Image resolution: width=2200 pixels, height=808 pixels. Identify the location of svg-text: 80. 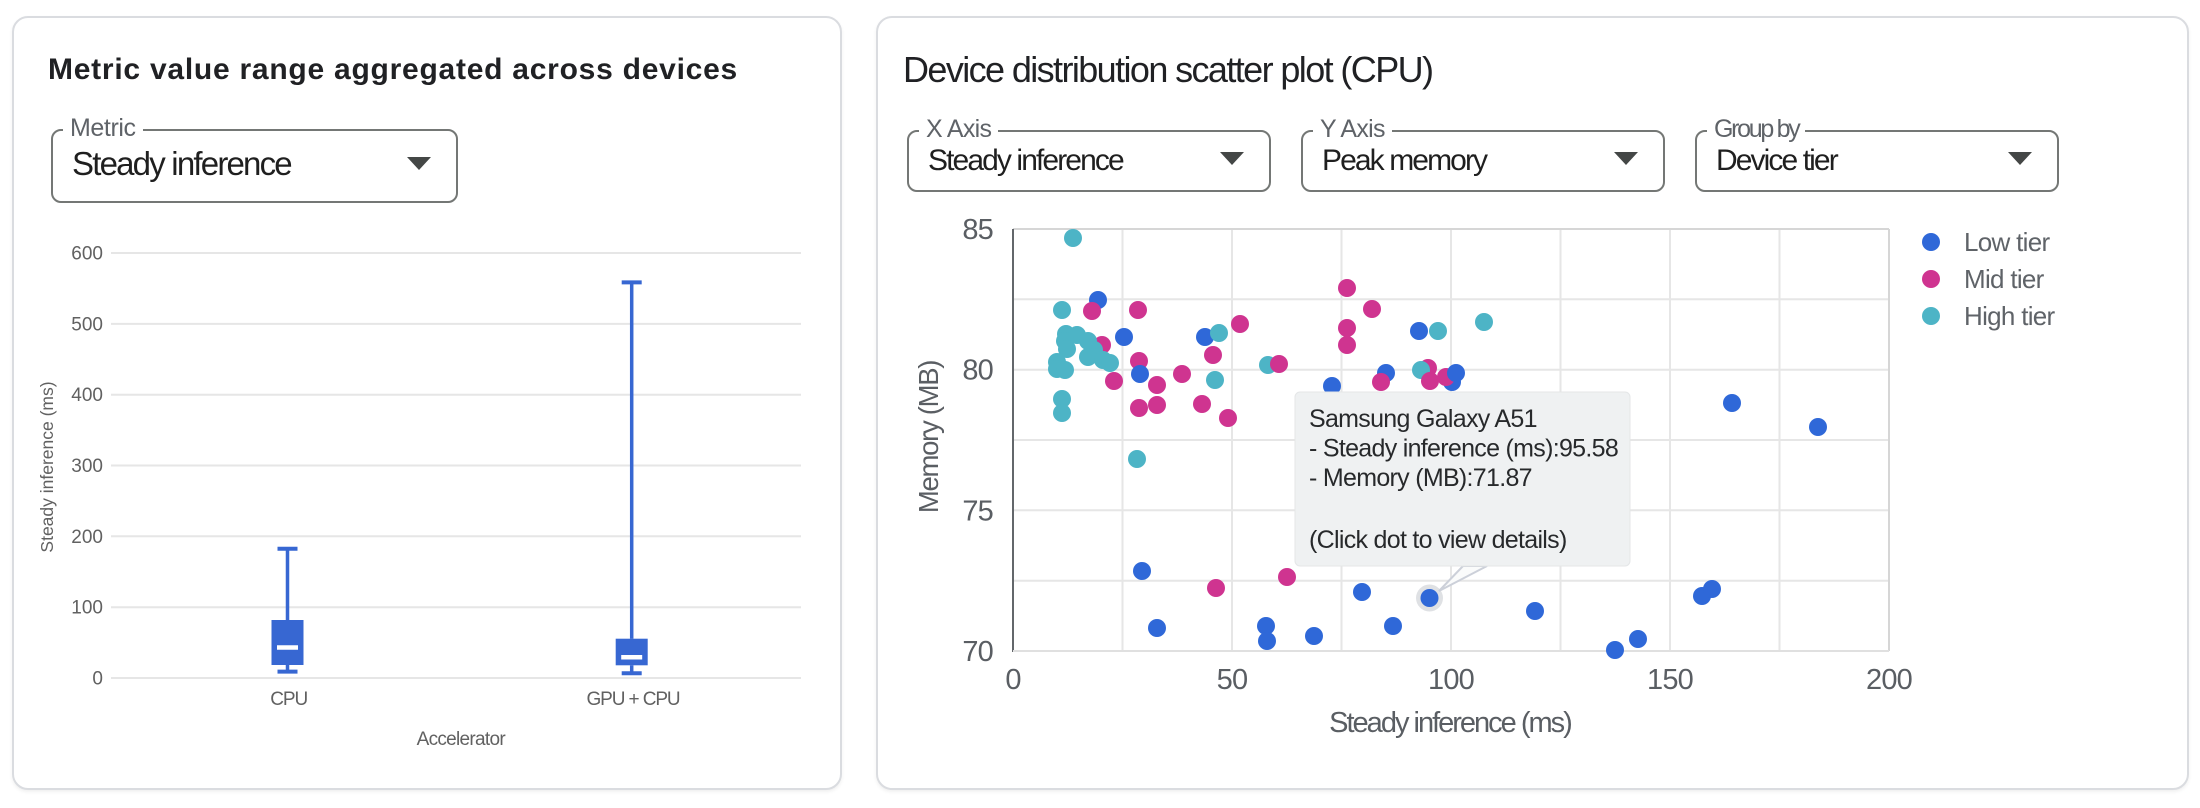
(977, 371).